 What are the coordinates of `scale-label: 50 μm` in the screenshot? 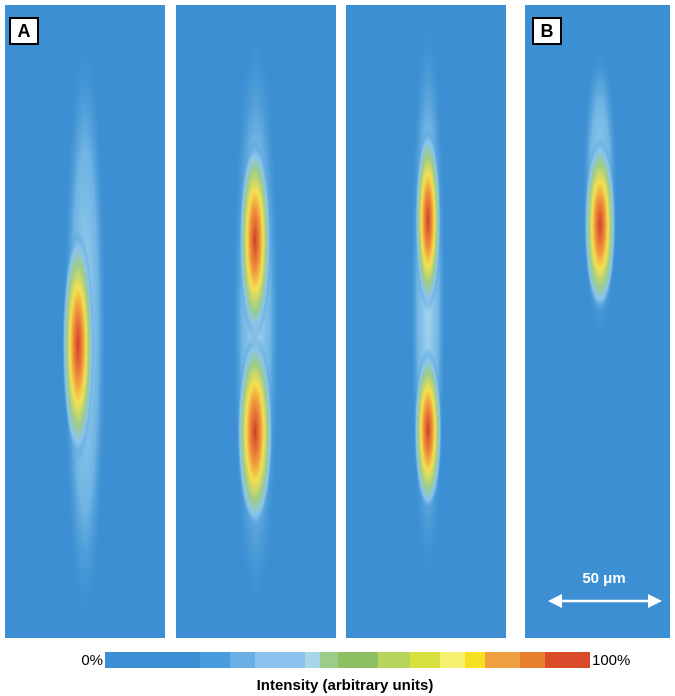 It's located at (603, 578).